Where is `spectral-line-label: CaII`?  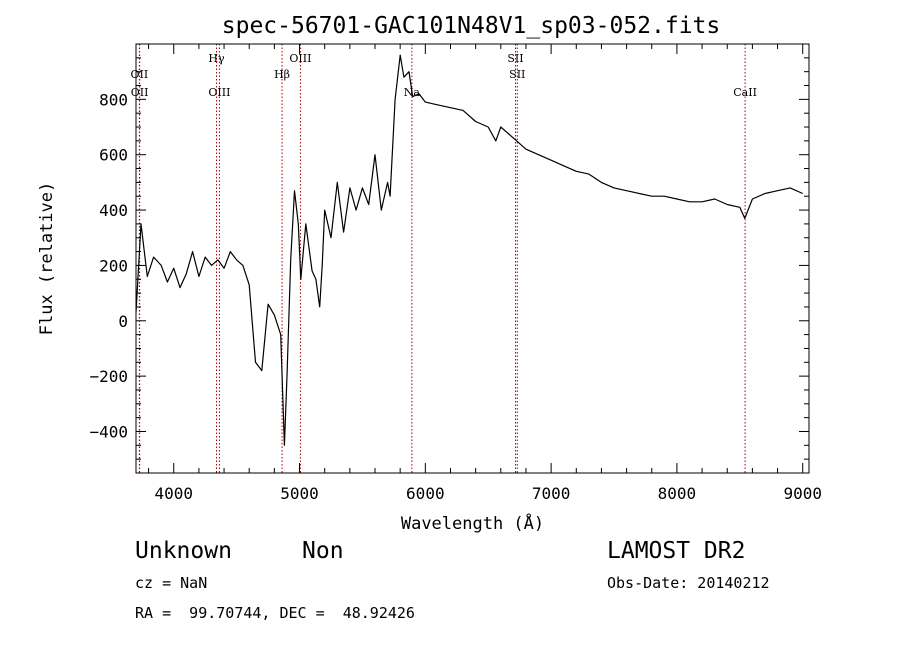
spectral-line-label: CaII is located at coordinates (745, 92).